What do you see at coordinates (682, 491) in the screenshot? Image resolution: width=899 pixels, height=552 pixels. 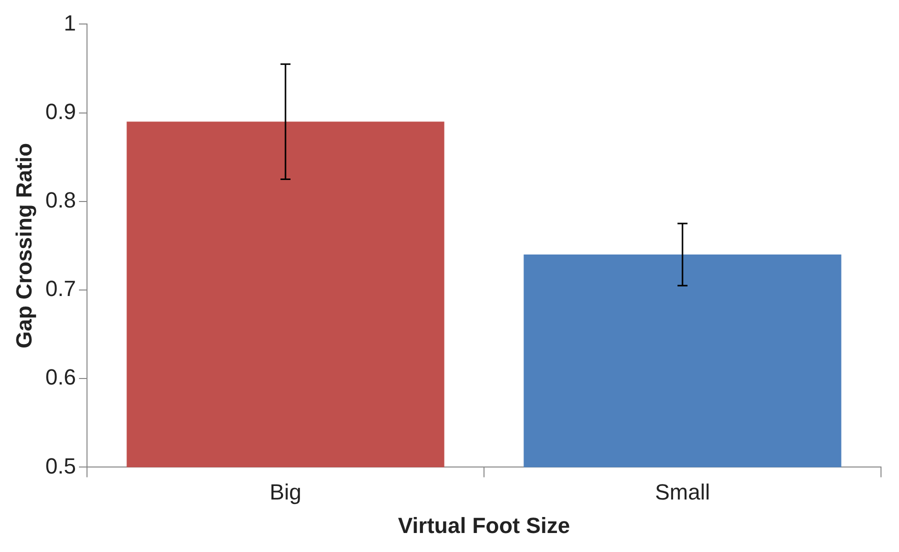 I see `x-tick-label: Small` at bounding box center [682, 491].